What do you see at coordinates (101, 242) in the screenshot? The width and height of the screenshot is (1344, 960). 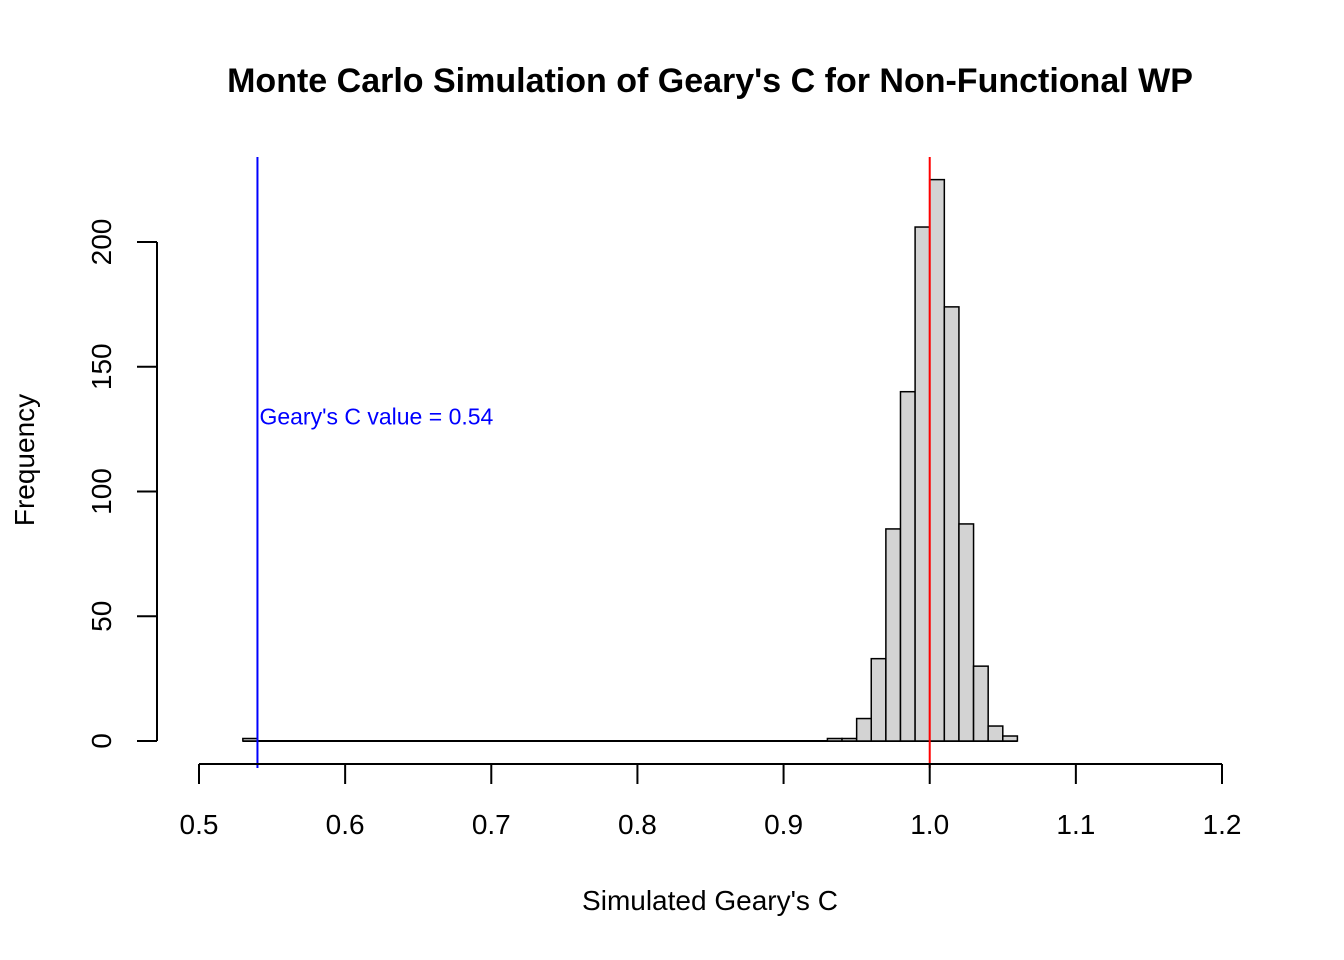 I see `y-tick-label: 200` at bounding box center [101, 242].